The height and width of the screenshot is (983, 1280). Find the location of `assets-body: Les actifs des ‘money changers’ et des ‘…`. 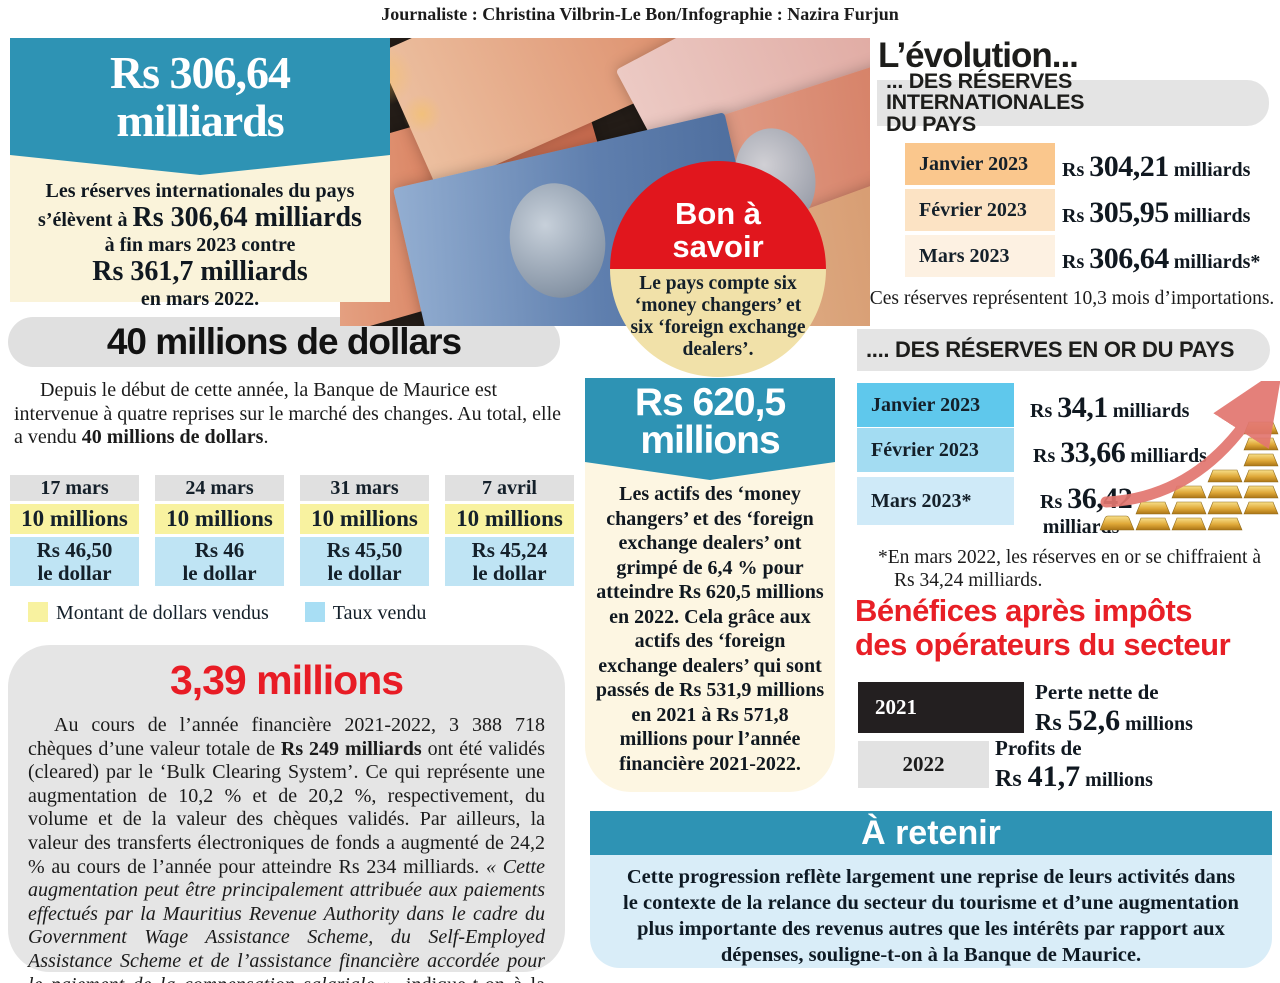

assets-body: Les actifs des ‘money changers’ et des ‘… is located at coordinates (710, 629).